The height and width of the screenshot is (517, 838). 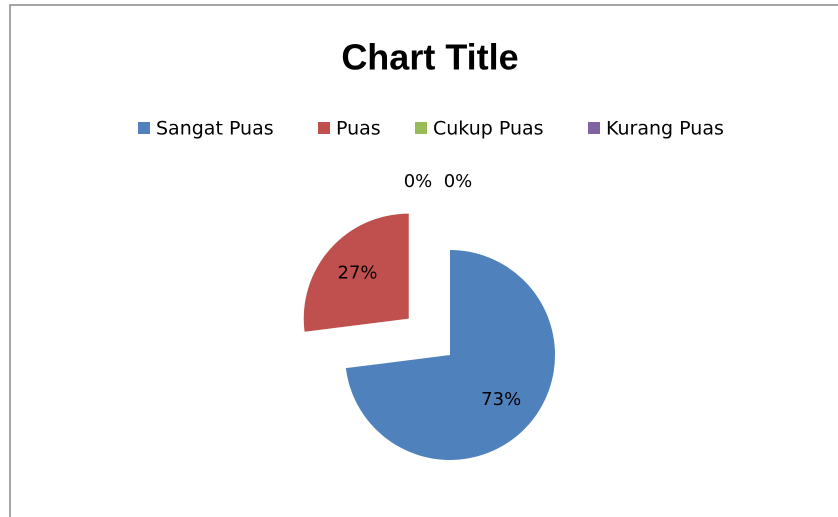 What do you see at coordinates (358, 129) in the screenshot?
I see `legend-label: Puas` at bounding box center [358, 129].